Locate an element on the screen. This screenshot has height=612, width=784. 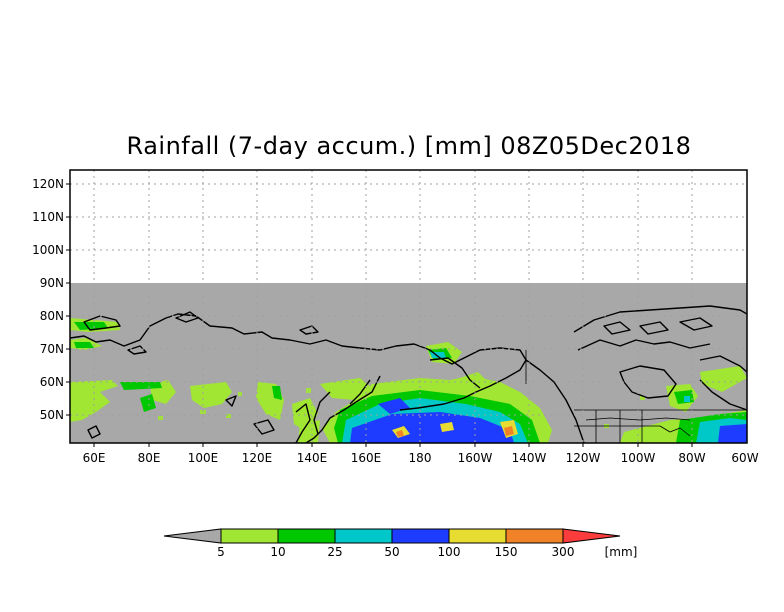
lon-label: 80W is located at coordinates (691, 458).